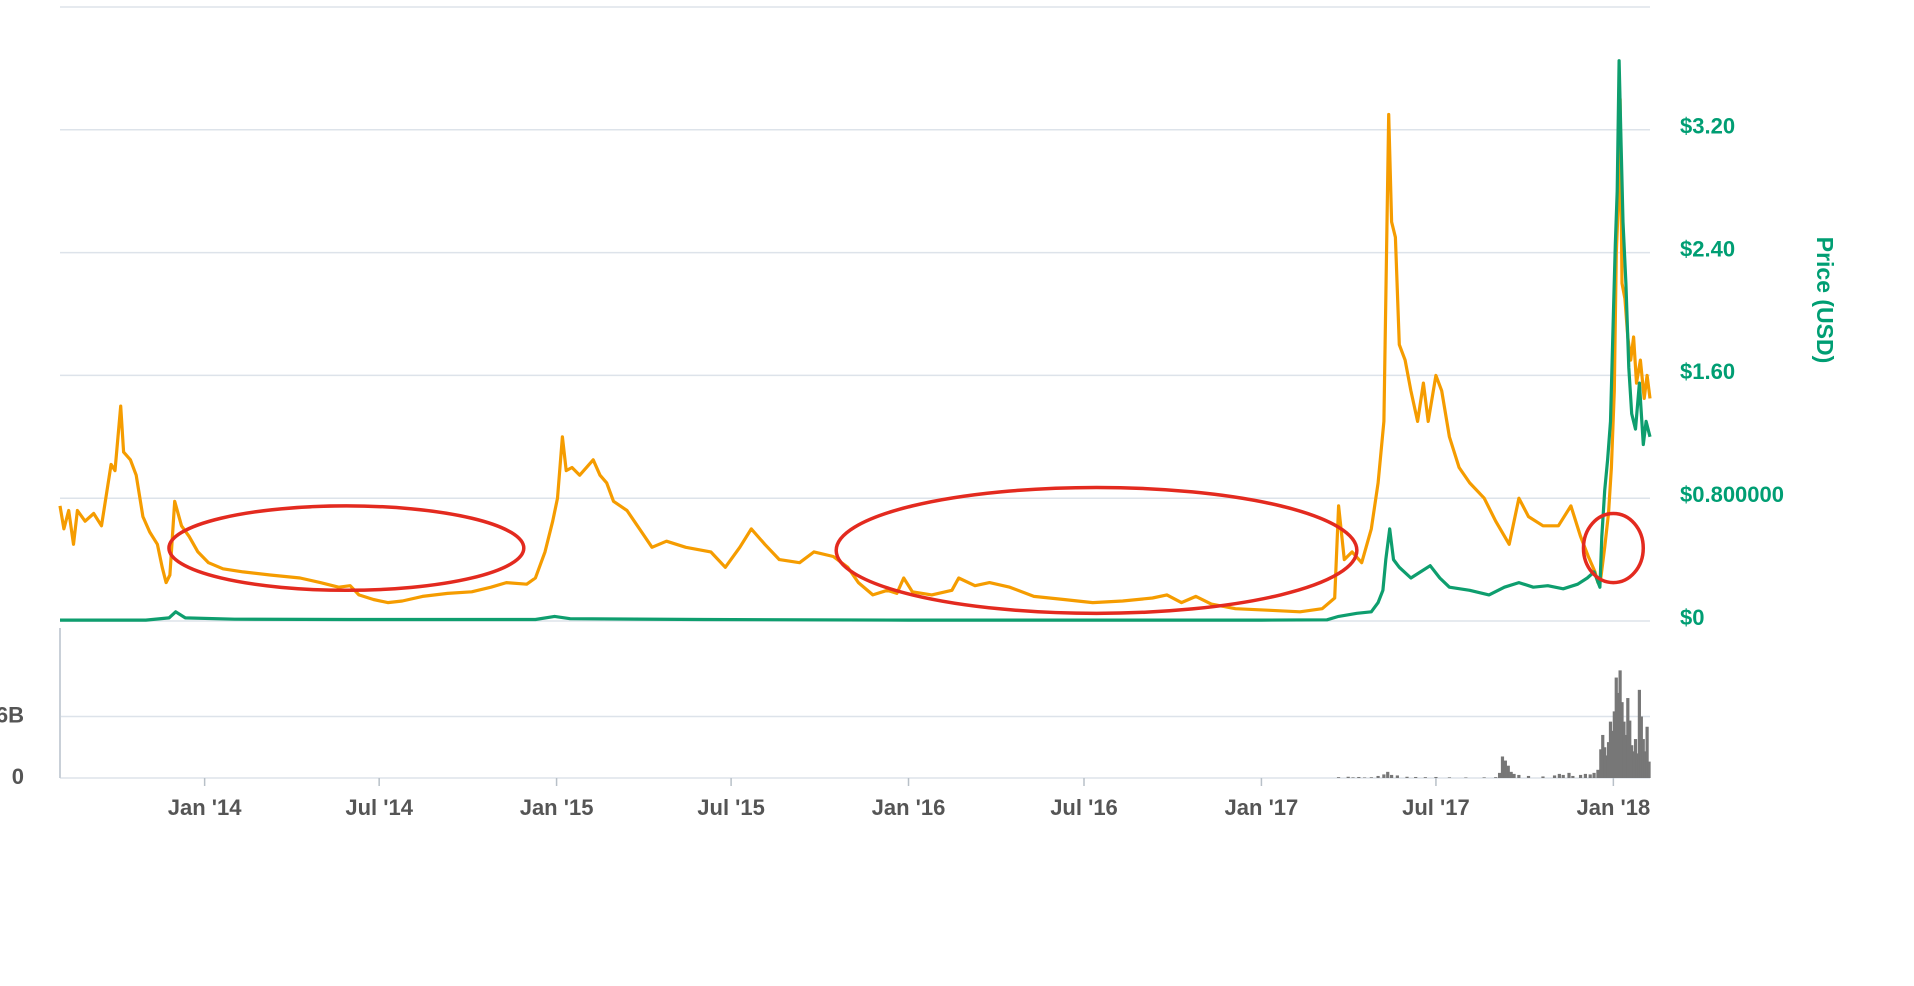  Describe the element at coordinates (379, 807) in the screenshot. I see `x-tick-label-1: Jul '14` at that location.